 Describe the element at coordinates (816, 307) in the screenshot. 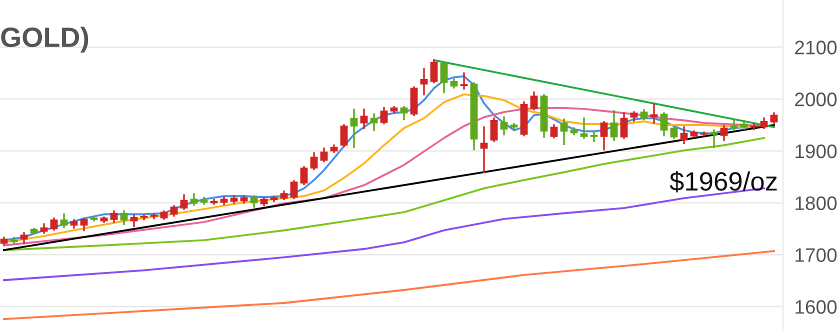

I see `y-tick-label: 1600` at that location.